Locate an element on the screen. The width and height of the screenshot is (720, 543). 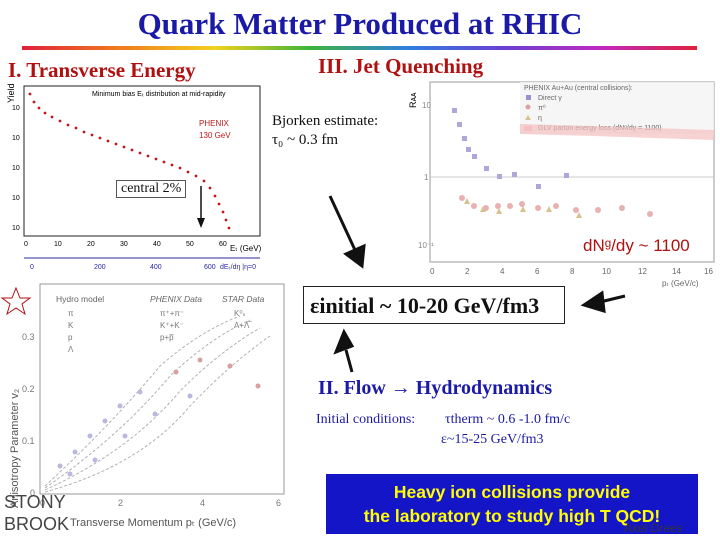
raa-legend-title: PHENIX Au+Au (central collisions): is located at coordinates (578, 88).